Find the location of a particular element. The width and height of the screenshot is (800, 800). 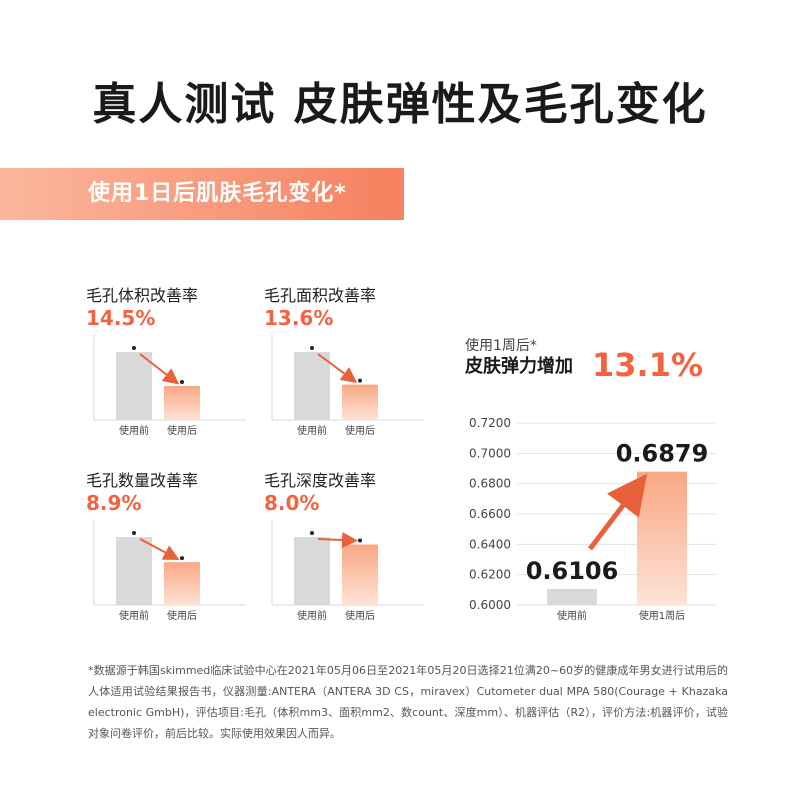

panel-value: 14.5% is located at coordinates (121, 318).